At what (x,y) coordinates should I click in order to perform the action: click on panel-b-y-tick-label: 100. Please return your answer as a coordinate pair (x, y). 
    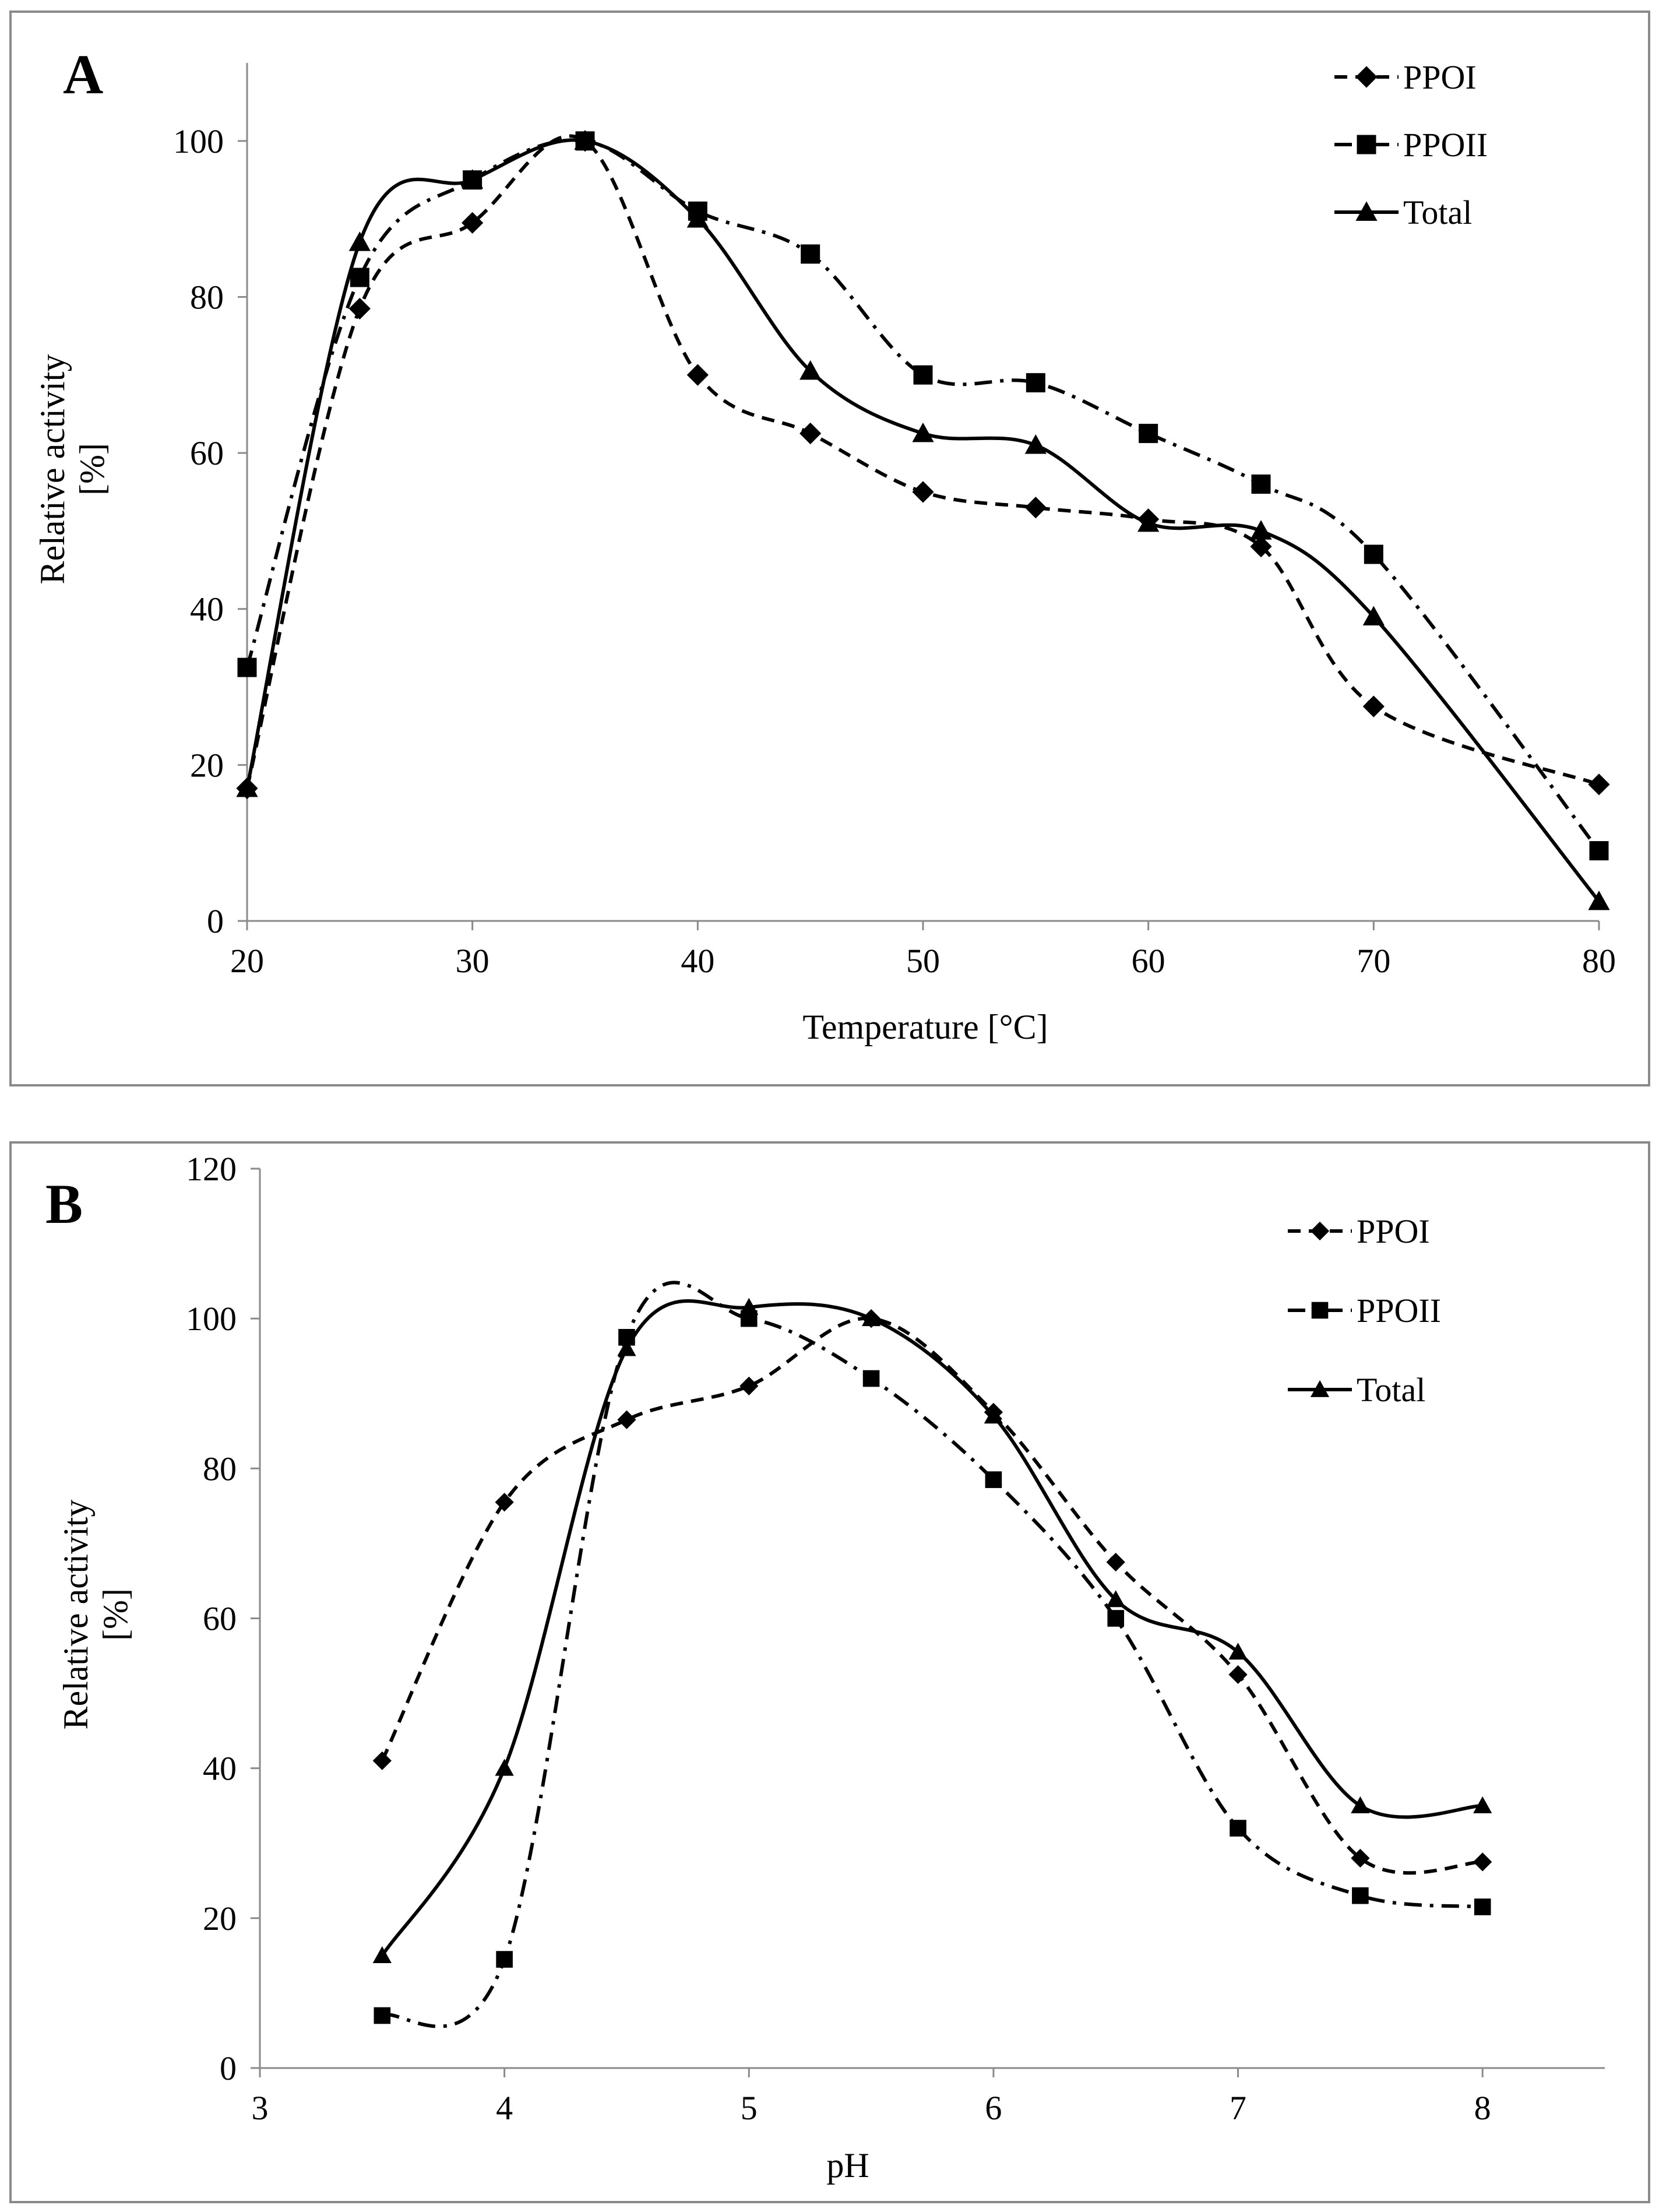
    Looking at the image, I should click on (211, 1319).